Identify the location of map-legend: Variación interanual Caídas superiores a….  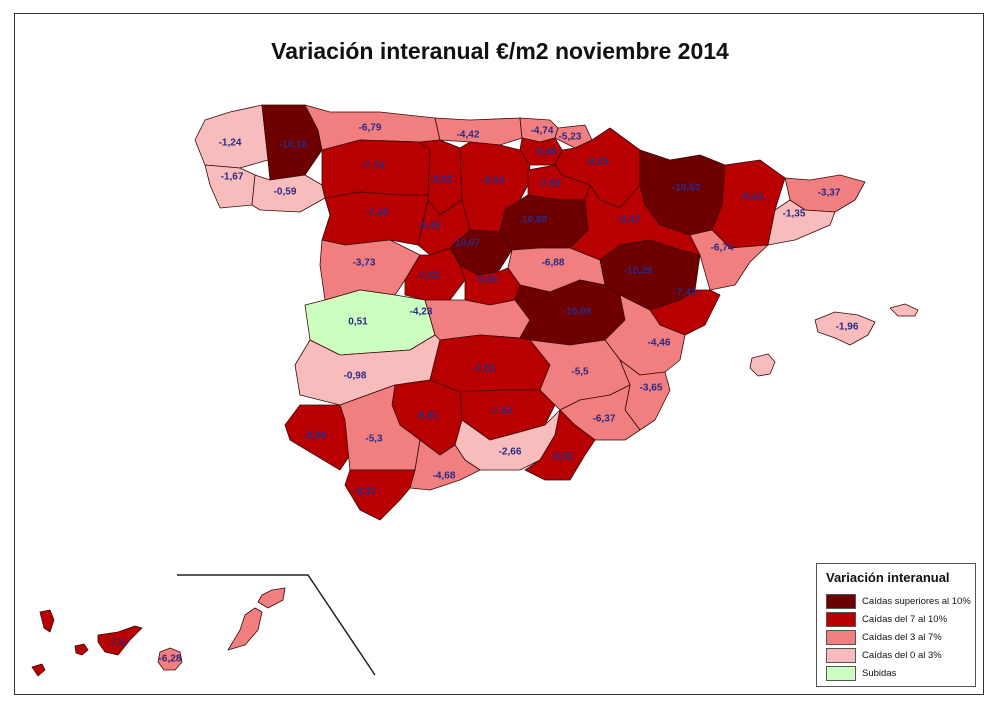
(896, 625).